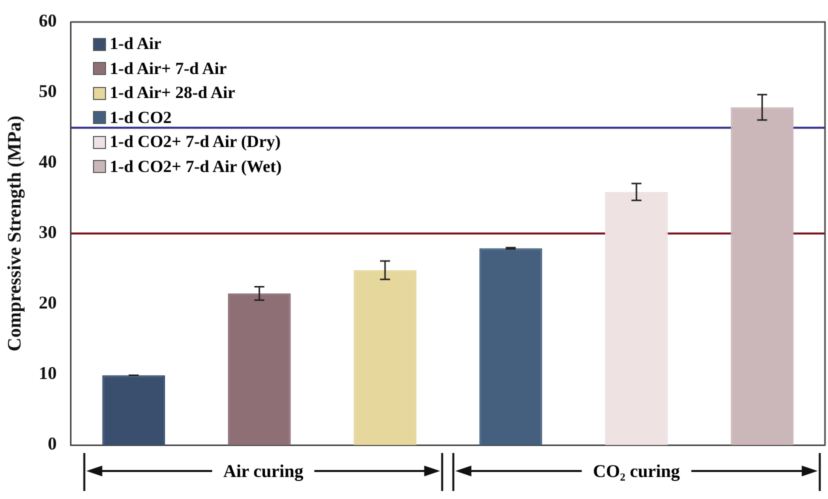 The height and width of the screenshot is (499, 828). What do you see at coordinates (47, 302) in the screenshot?
I see `y-tick-label: 20` at bounding box center [47, 302].